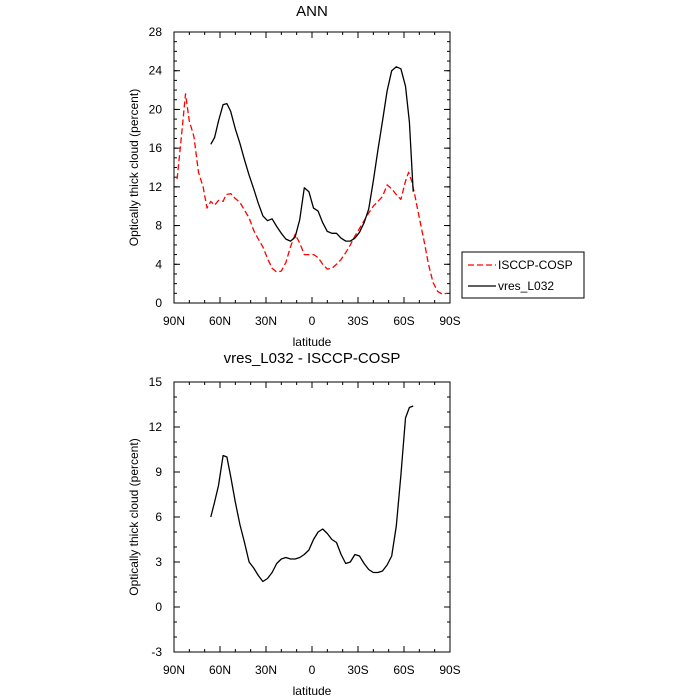  What do you see at coordinates (156, 148) in the screenshot?
I see `y-tick-label: 16` at bounding box center [156, 148].